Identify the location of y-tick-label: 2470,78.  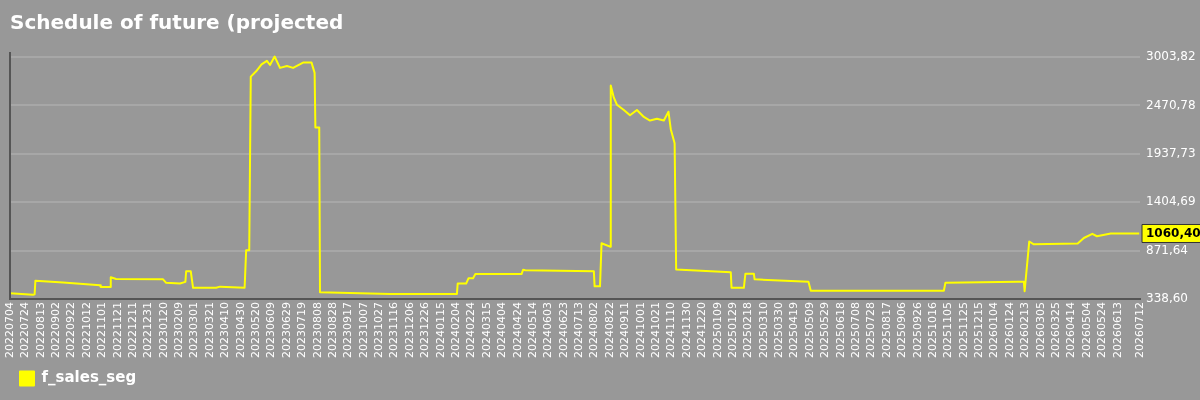
(1171, 104).